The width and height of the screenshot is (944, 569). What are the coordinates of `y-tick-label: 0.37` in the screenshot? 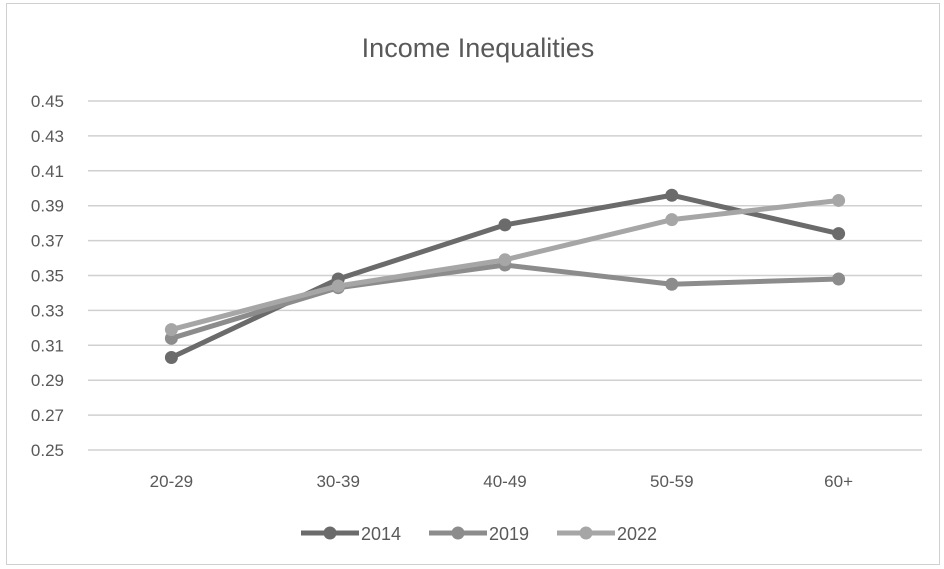 It's located at (47, 241).